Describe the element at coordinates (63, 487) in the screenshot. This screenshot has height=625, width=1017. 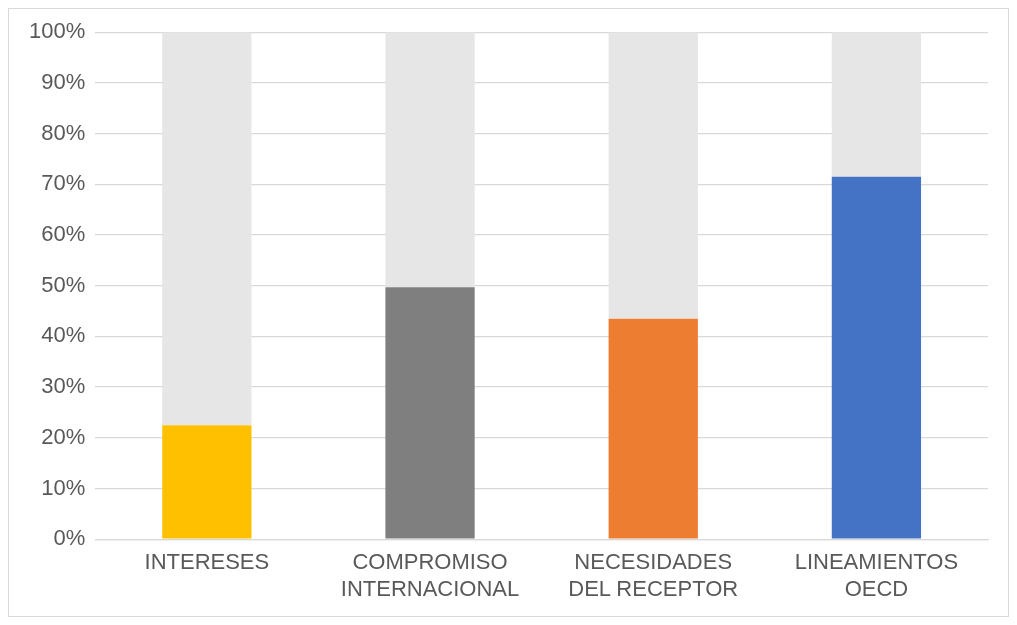
I see `y-tick-label: 10%` at that location.